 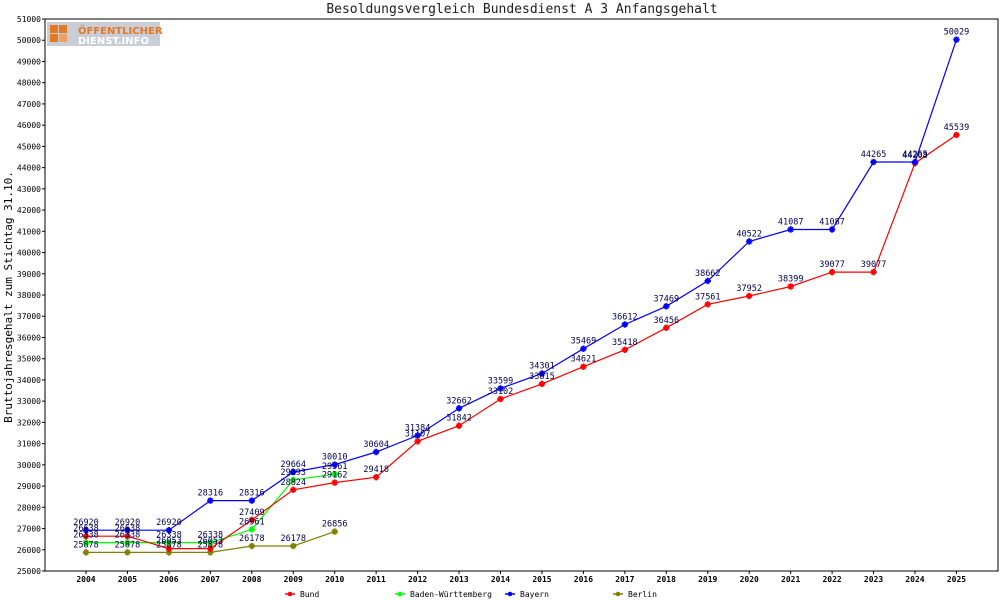 What do you see at coordinates (29, 231) in the screenshot?
I see `y-tick-label: 41000` at bounding box center [29, 231].